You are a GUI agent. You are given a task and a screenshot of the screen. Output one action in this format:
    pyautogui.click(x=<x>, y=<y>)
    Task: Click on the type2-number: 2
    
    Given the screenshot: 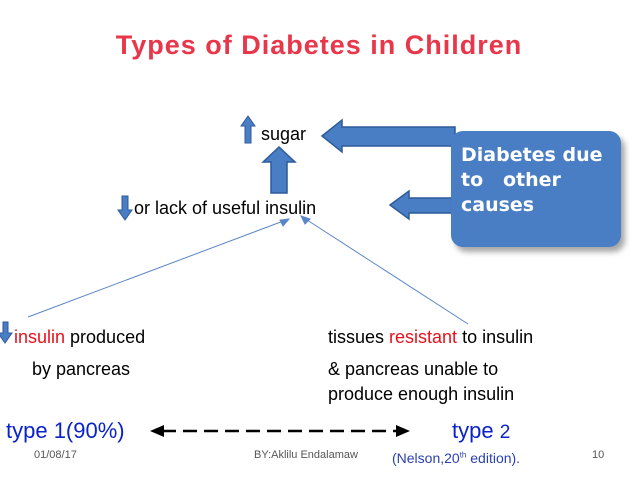 What is the action you would take?
    pyautogui.click(x=505, y=432)
    